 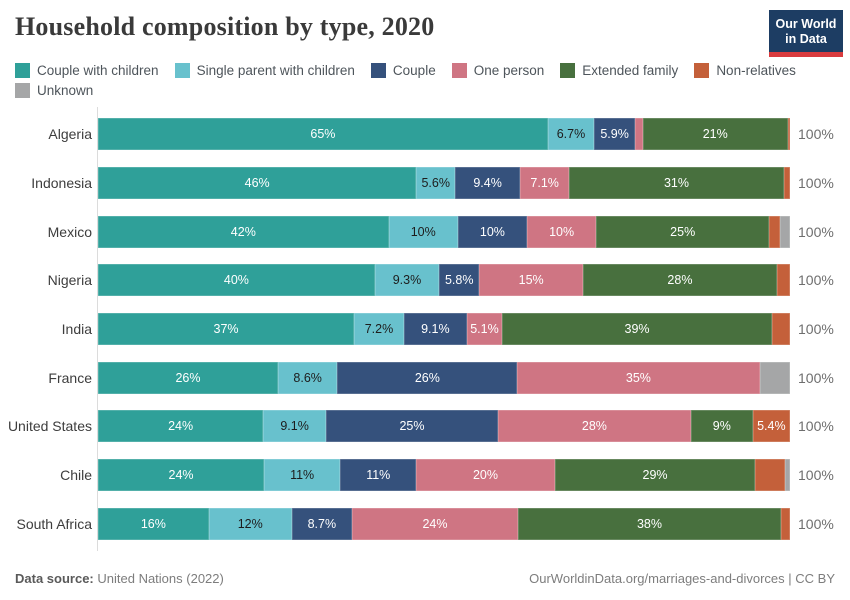 I want to click on bar-segment-single-parent-with-children: 7.2%, so click(x=379, y=329).